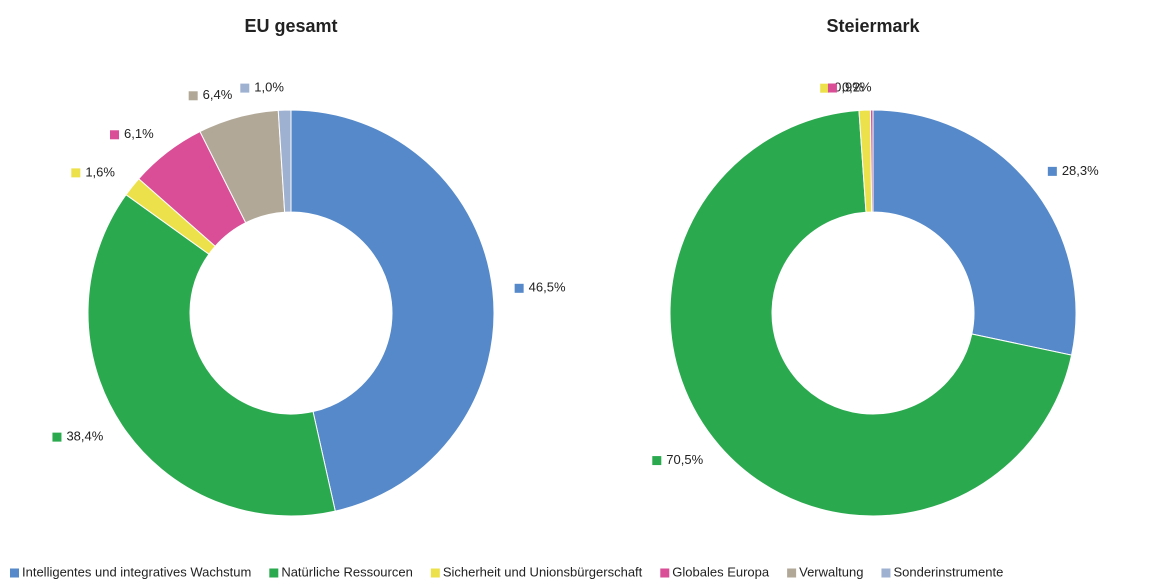 This screenshot has height=581, width=1156. What do you see at coordinates (1080, 170) in the screenshot?
I see `data-label: 28,3%` at bounding box center [1080, 170].